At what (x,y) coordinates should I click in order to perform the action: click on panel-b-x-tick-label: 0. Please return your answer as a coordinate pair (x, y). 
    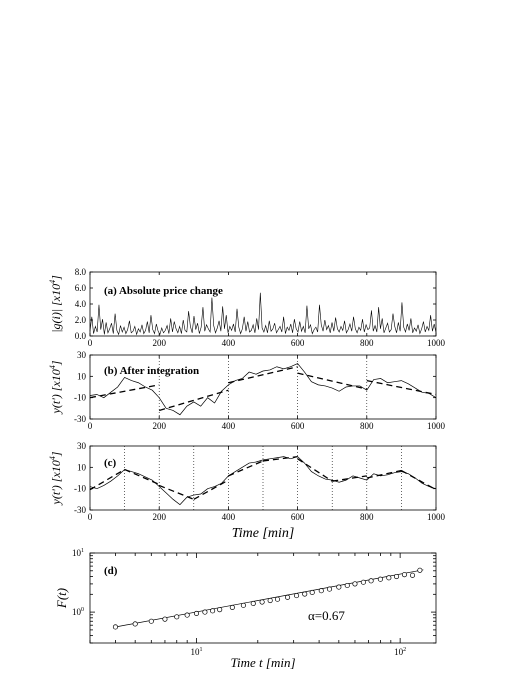
    Looking at the image, I should click on (90, 426).